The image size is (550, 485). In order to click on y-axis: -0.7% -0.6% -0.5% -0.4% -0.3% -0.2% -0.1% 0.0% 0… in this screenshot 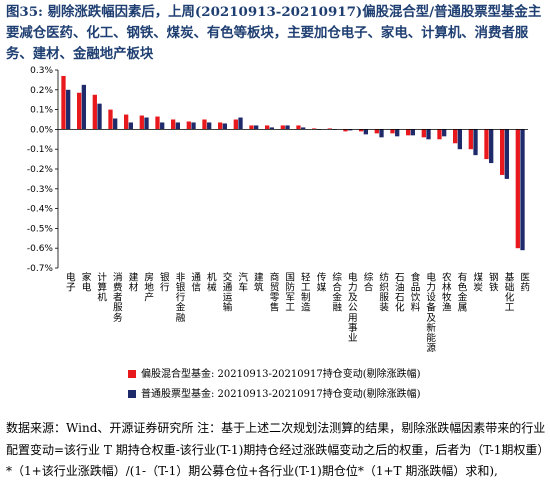, I will do `click(43, 170)`.